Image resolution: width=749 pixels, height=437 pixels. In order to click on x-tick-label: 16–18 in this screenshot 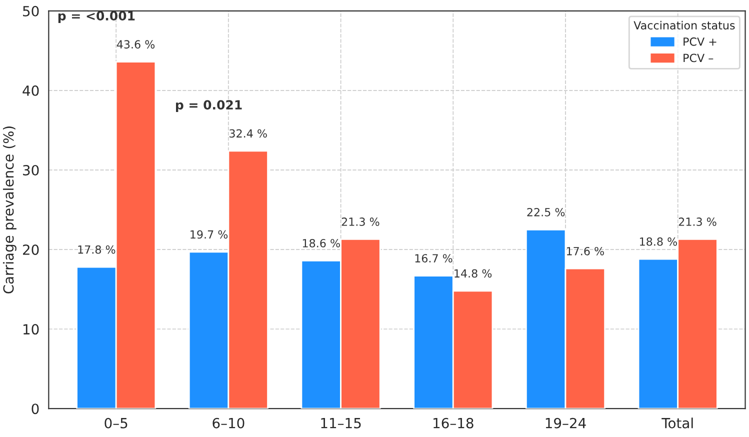, I will do `click(454, 423)`.